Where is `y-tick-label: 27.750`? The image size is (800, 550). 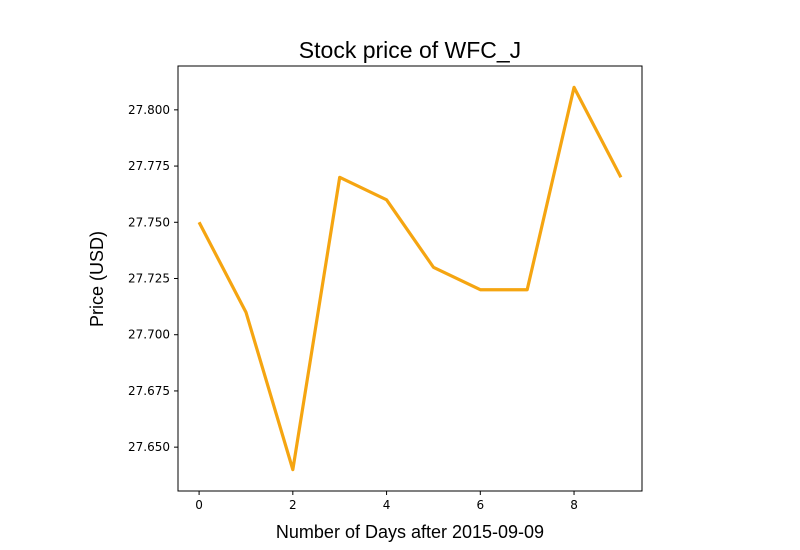
y-tick-label: 27.750 is located at coordinates (149, 222).